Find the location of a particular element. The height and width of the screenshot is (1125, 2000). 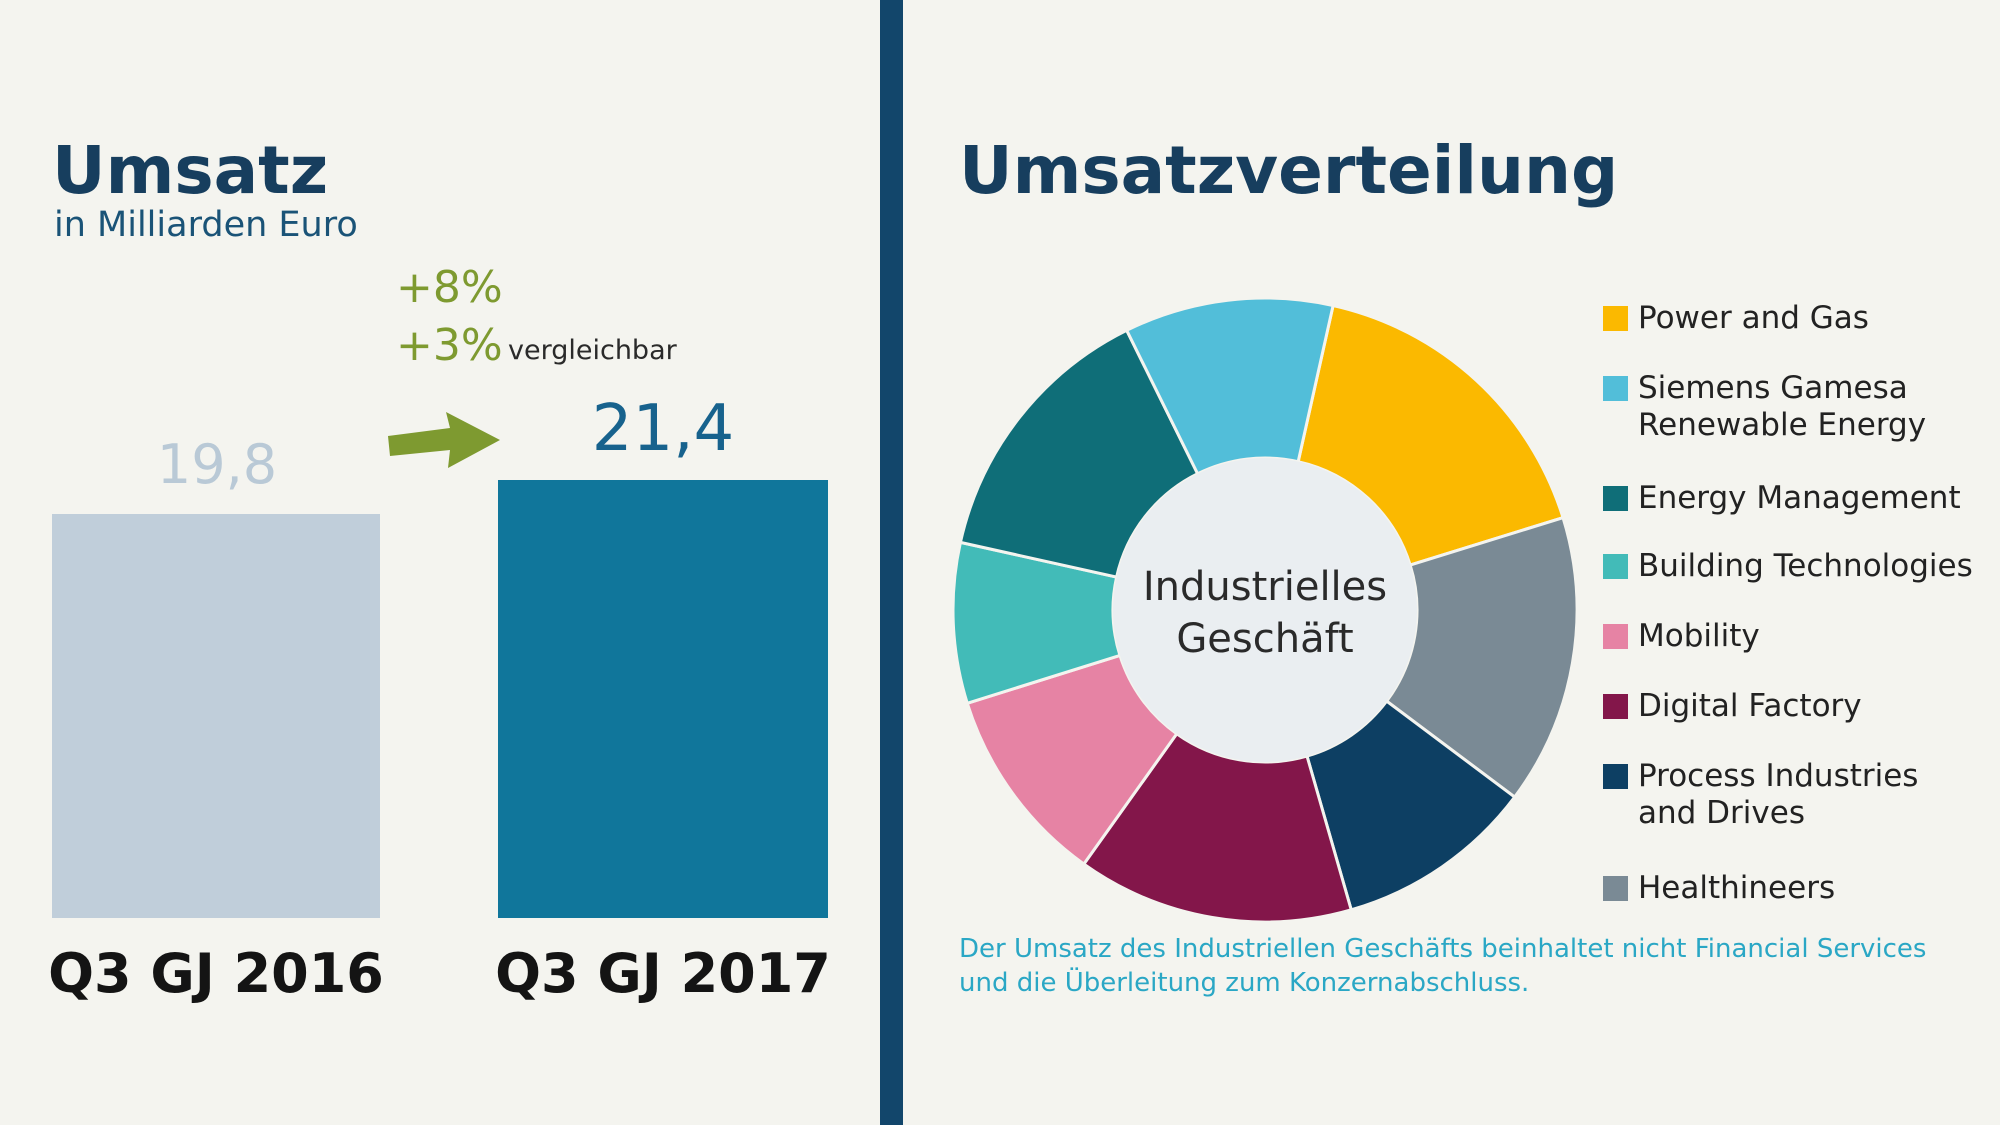

legend-item: Power and Gas is located at coordinates (1736, 318).